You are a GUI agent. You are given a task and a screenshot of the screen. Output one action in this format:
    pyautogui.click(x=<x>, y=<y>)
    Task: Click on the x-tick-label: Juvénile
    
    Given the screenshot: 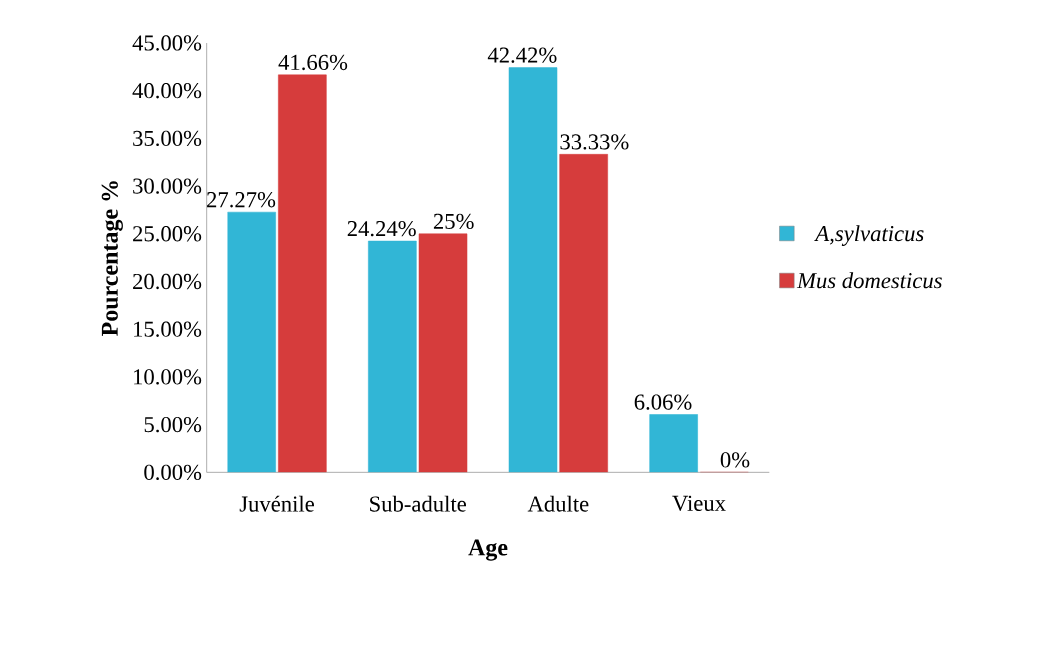 What is the action you would take?
    pyautogui.click(x=277, y=503)
    